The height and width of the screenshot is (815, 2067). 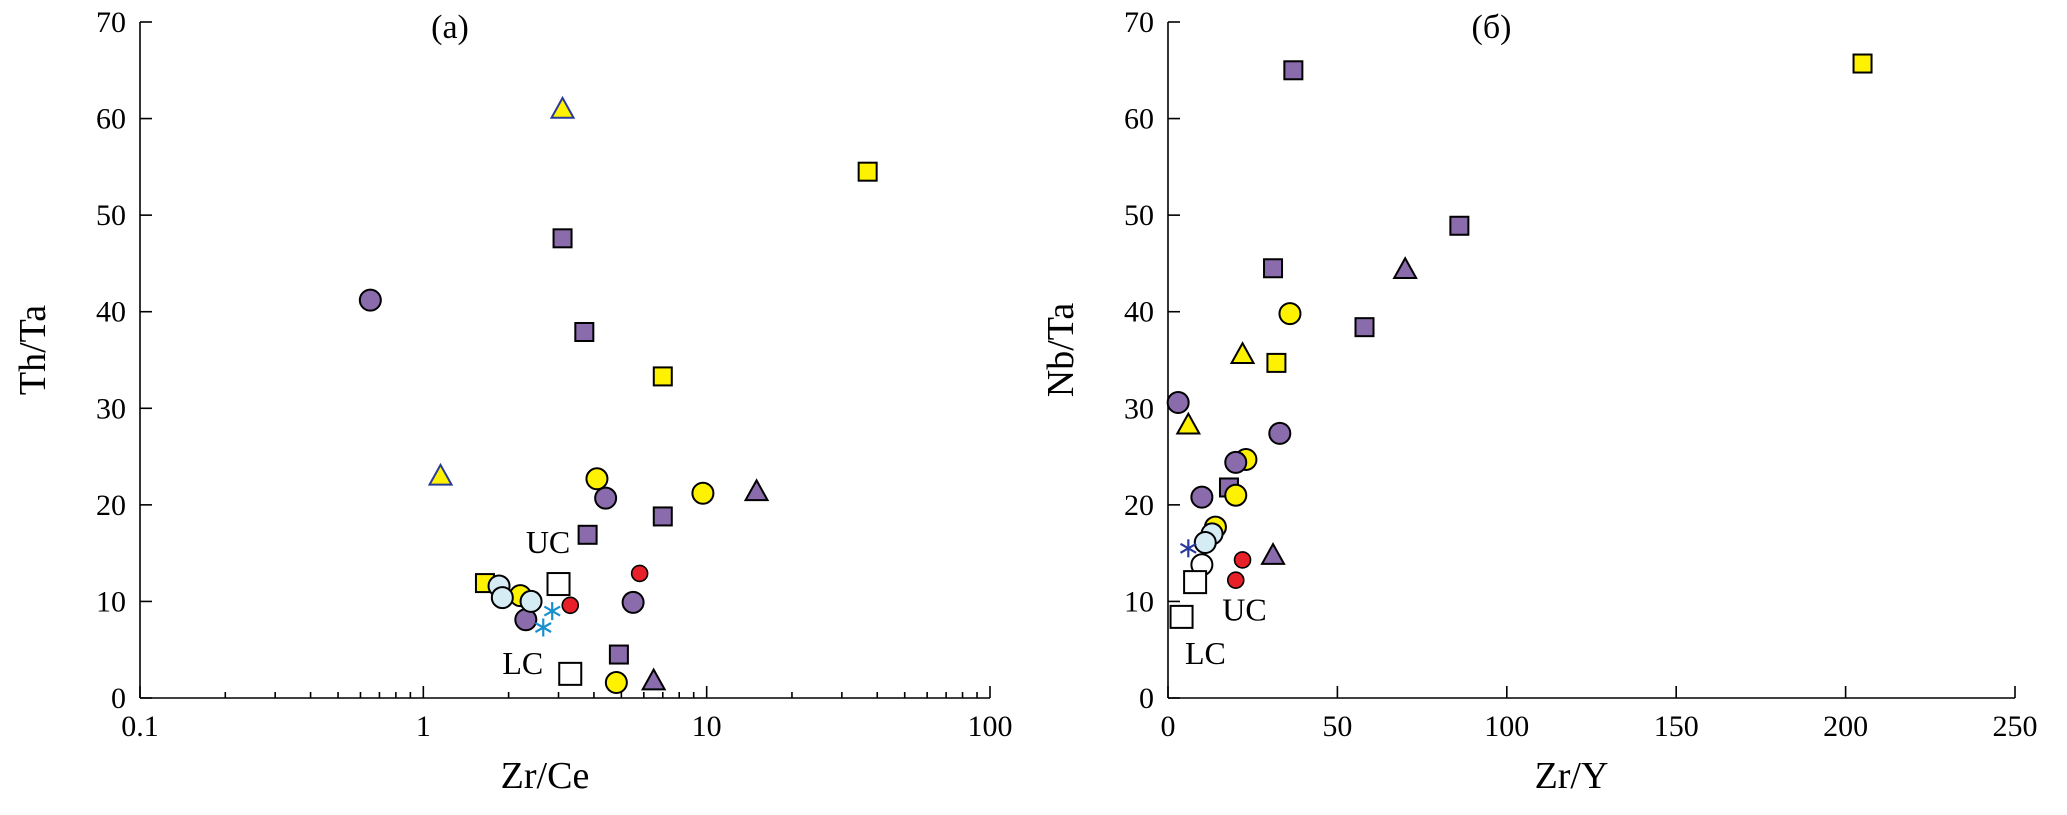 What do you see at coordinates (1337, 726) in the screenshot?
I see `x-tick-label: 50` at bounding box center [1337, 726].